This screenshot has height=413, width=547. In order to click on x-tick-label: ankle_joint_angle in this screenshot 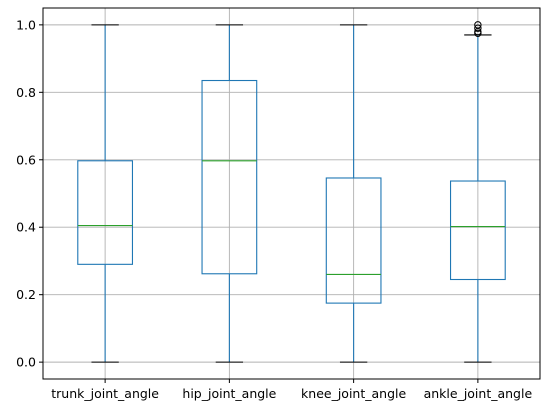, I will do `click(478, 393)`.